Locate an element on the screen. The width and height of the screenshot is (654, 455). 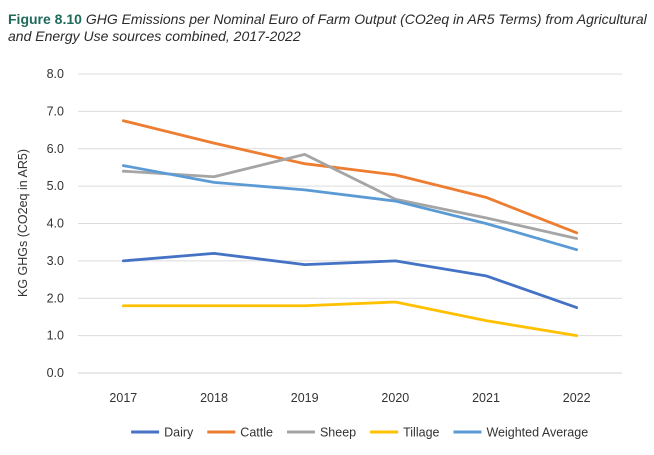
x-tick-label: 2021 is located at coordinates (486, 398).